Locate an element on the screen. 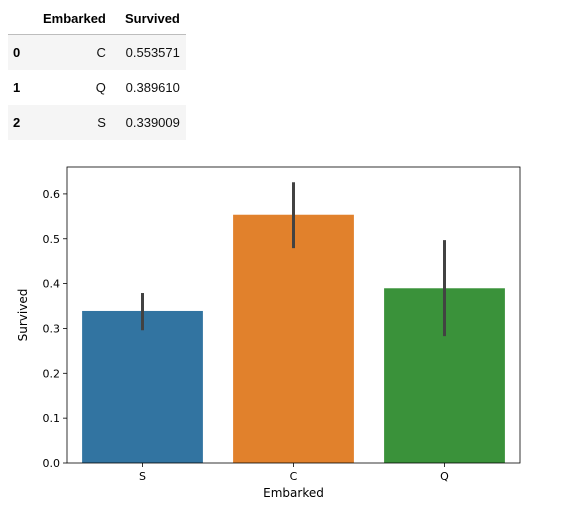 This screenshot has height=514, width=564. survived-cell: 0.339009 is located at coordinates (148, 122).